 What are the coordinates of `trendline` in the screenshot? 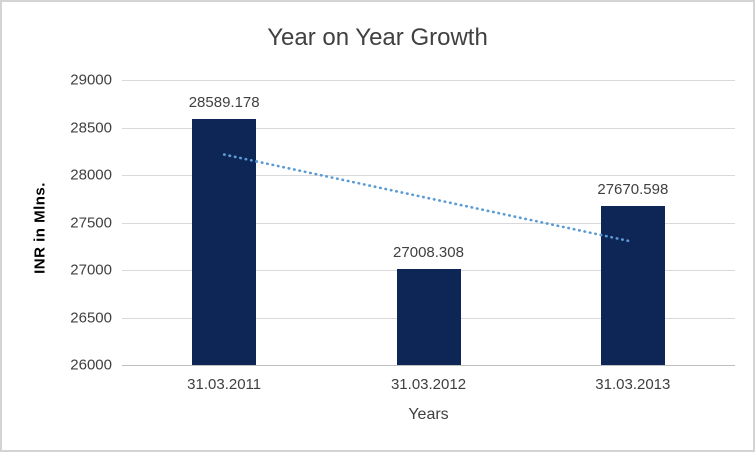 It's located at (428, 198).